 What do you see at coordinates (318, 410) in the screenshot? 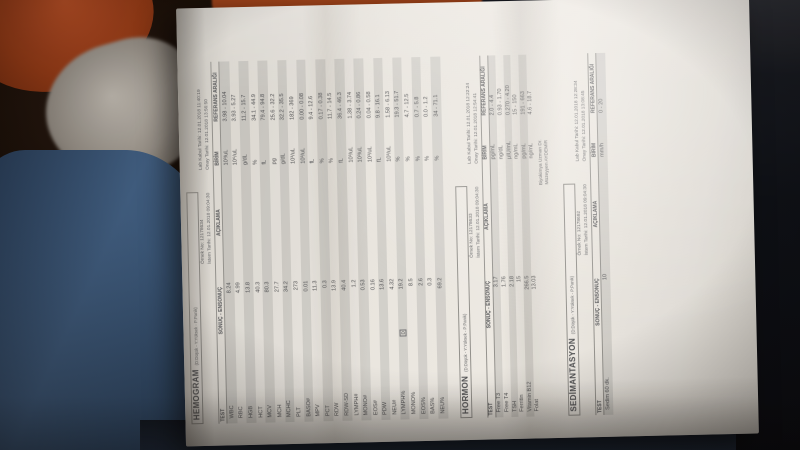
I see `test-name-cell: MPV` at bounding box center [318, 410].